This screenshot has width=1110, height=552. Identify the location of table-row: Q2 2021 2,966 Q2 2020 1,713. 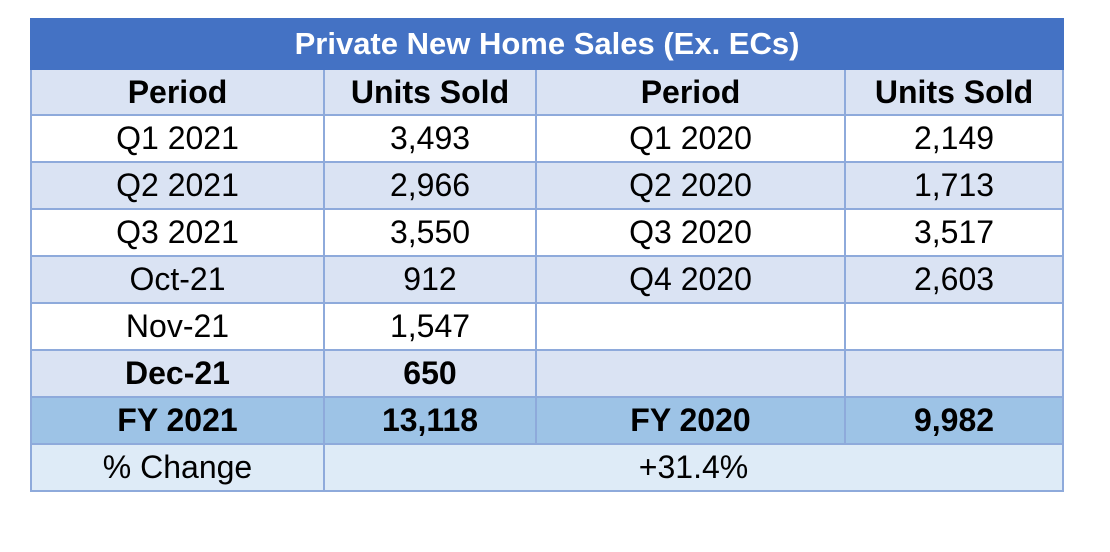
(547, 185).